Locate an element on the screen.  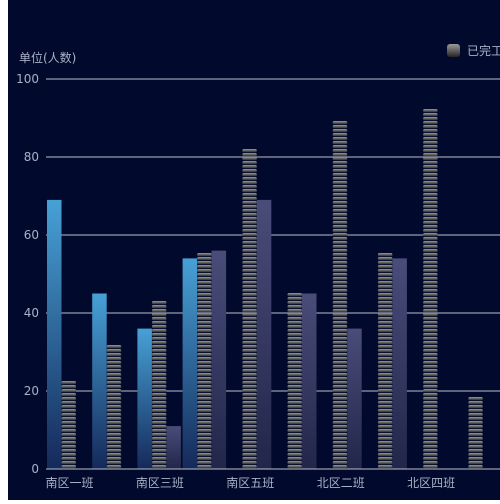
legend-label-completed: 已完工 is located at coordinates (483, 50).